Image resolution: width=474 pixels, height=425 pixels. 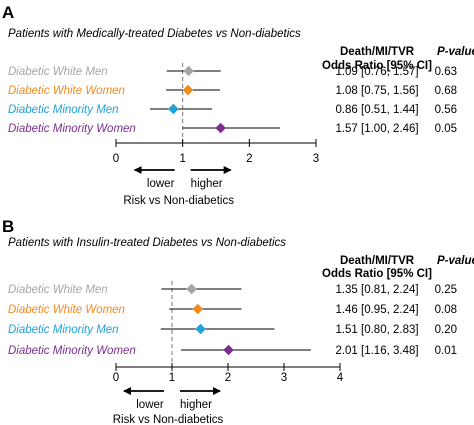 I want to click on odds-ratio-ci-text: 1.08 [0.75, 1.56], so click(x=376, y=91).